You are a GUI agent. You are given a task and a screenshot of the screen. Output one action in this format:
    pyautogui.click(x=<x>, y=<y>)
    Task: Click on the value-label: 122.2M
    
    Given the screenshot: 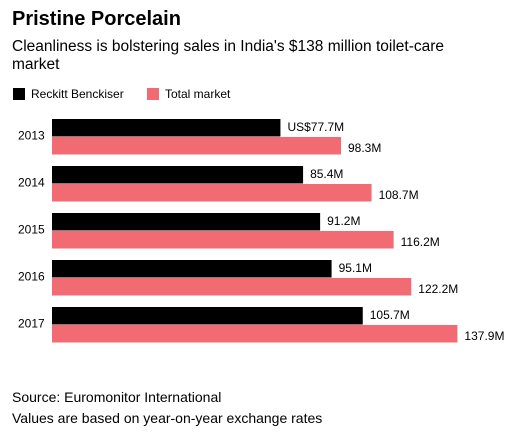 What is the action you would take?
    pyautogui.click(x=438, y=289)
    